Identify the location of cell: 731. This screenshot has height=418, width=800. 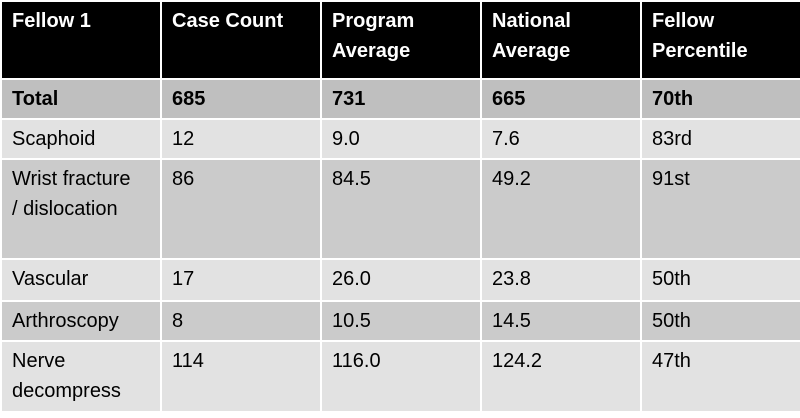
(401, 99).